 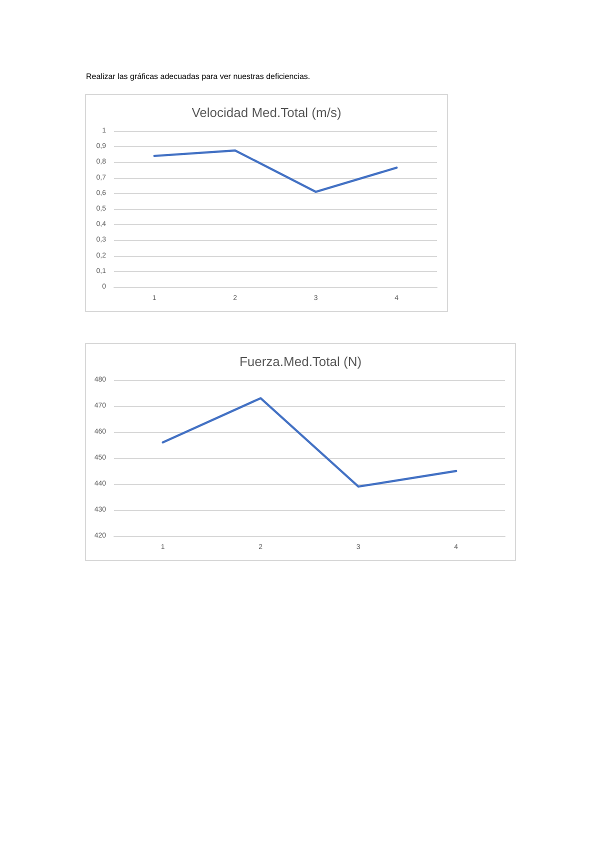 I want to click on chart-title: Velocidad Med.Total (m/s), so click(x=267, y=112).